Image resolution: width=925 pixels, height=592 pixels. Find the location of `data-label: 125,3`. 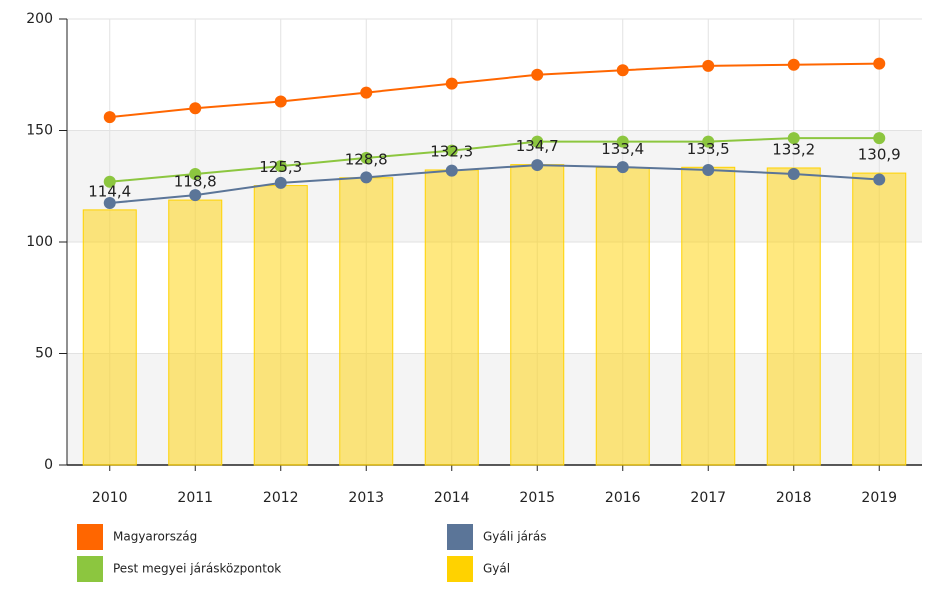

data-label: 125,3 is located at coordinates (280, 167).